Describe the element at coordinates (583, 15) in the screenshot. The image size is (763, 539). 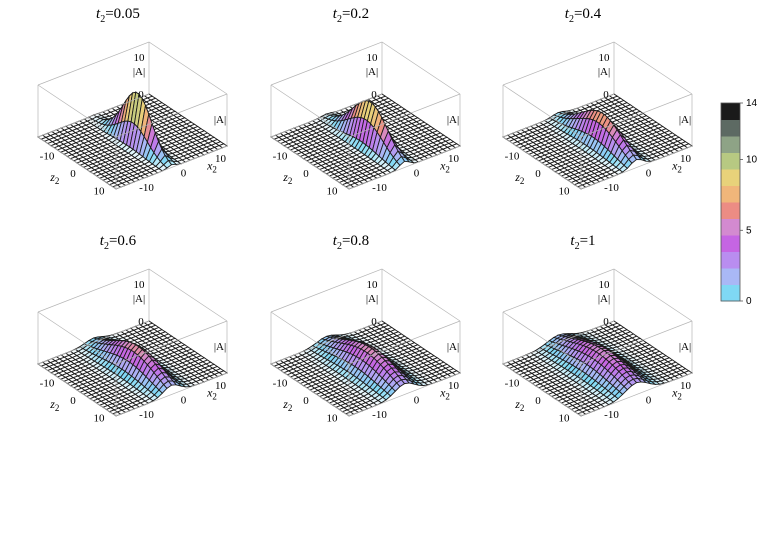
I see `panel-title: t2=0.4` at that location.